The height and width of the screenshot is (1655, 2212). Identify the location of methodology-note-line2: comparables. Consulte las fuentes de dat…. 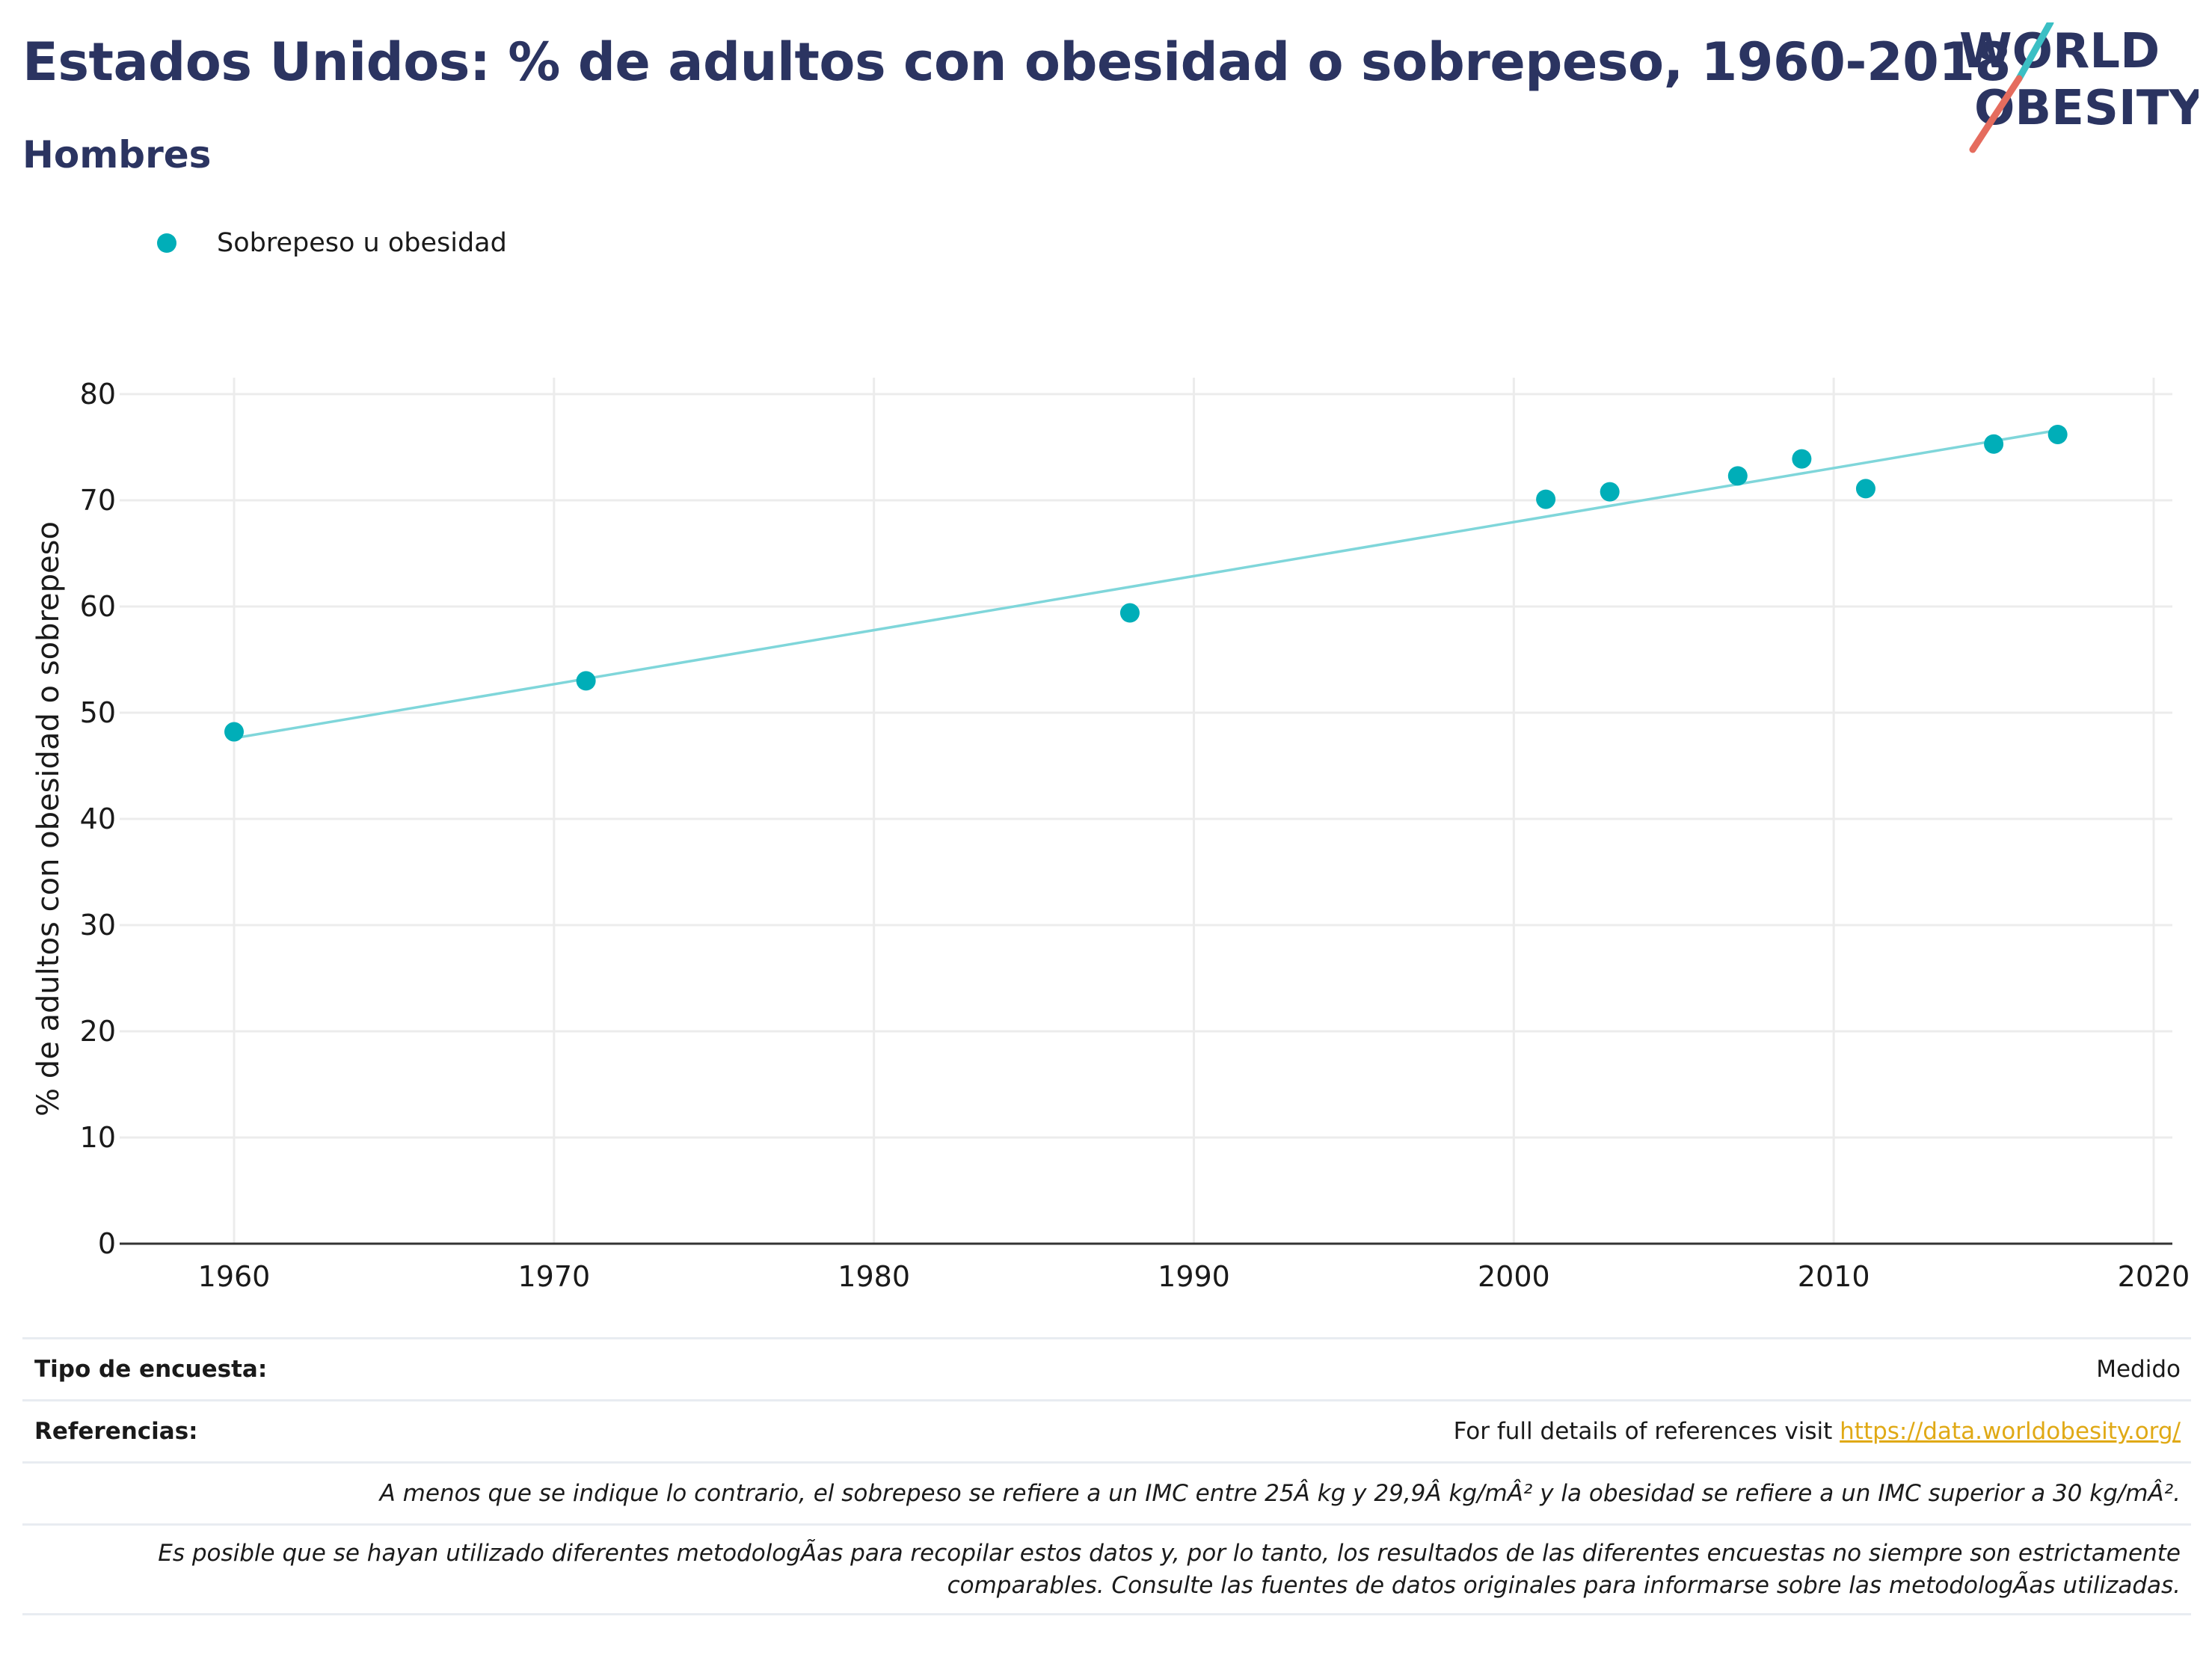
(1564, 1585).